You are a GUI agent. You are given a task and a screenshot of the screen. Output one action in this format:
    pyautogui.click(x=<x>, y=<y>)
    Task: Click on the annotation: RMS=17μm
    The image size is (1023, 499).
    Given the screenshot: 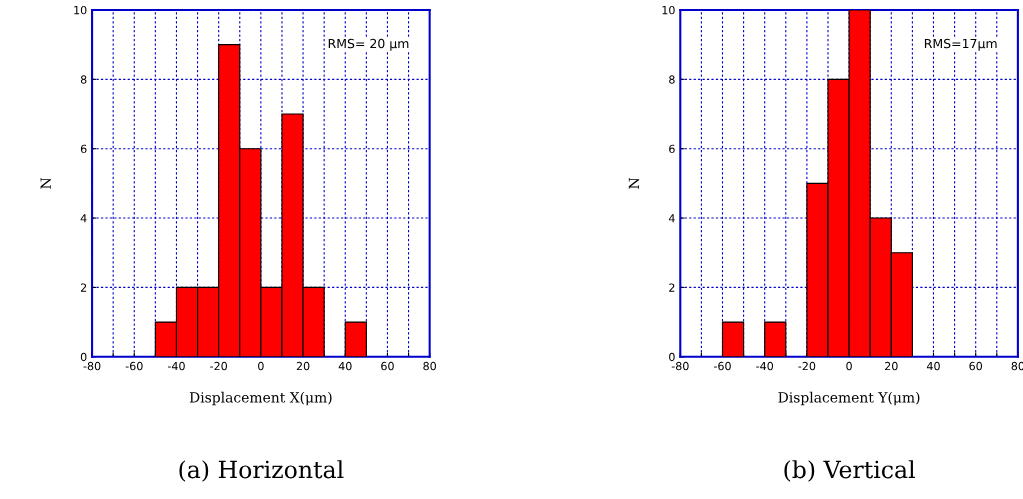 What is the action you would take?
    pyautogui.click(x=960, y=44)
    